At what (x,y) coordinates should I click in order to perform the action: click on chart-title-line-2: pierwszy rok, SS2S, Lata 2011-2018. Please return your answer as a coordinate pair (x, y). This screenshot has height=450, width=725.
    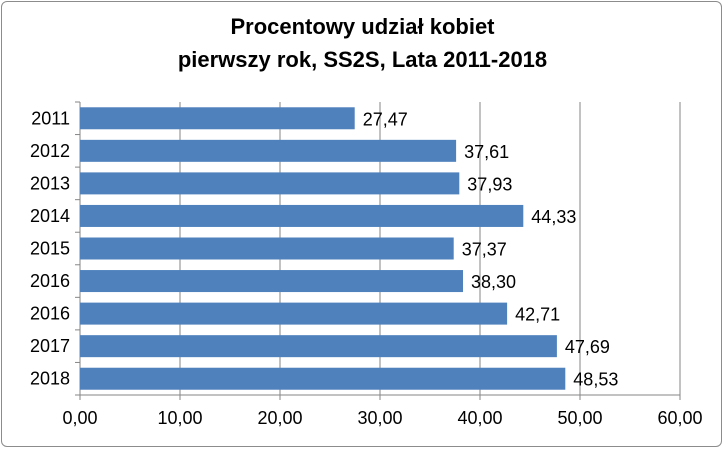
    Looking at the image, I should click on (362, 59).